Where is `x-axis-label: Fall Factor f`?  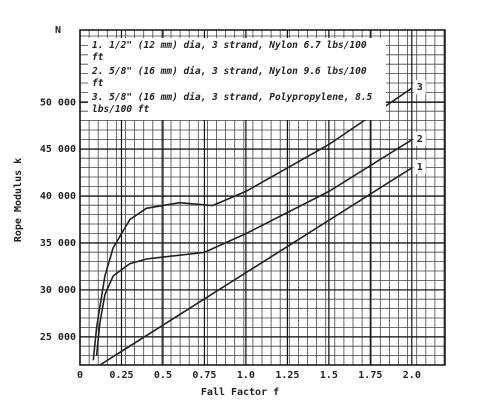 x-axis-label: Fall Factor f is located at coordinates (240, 392).